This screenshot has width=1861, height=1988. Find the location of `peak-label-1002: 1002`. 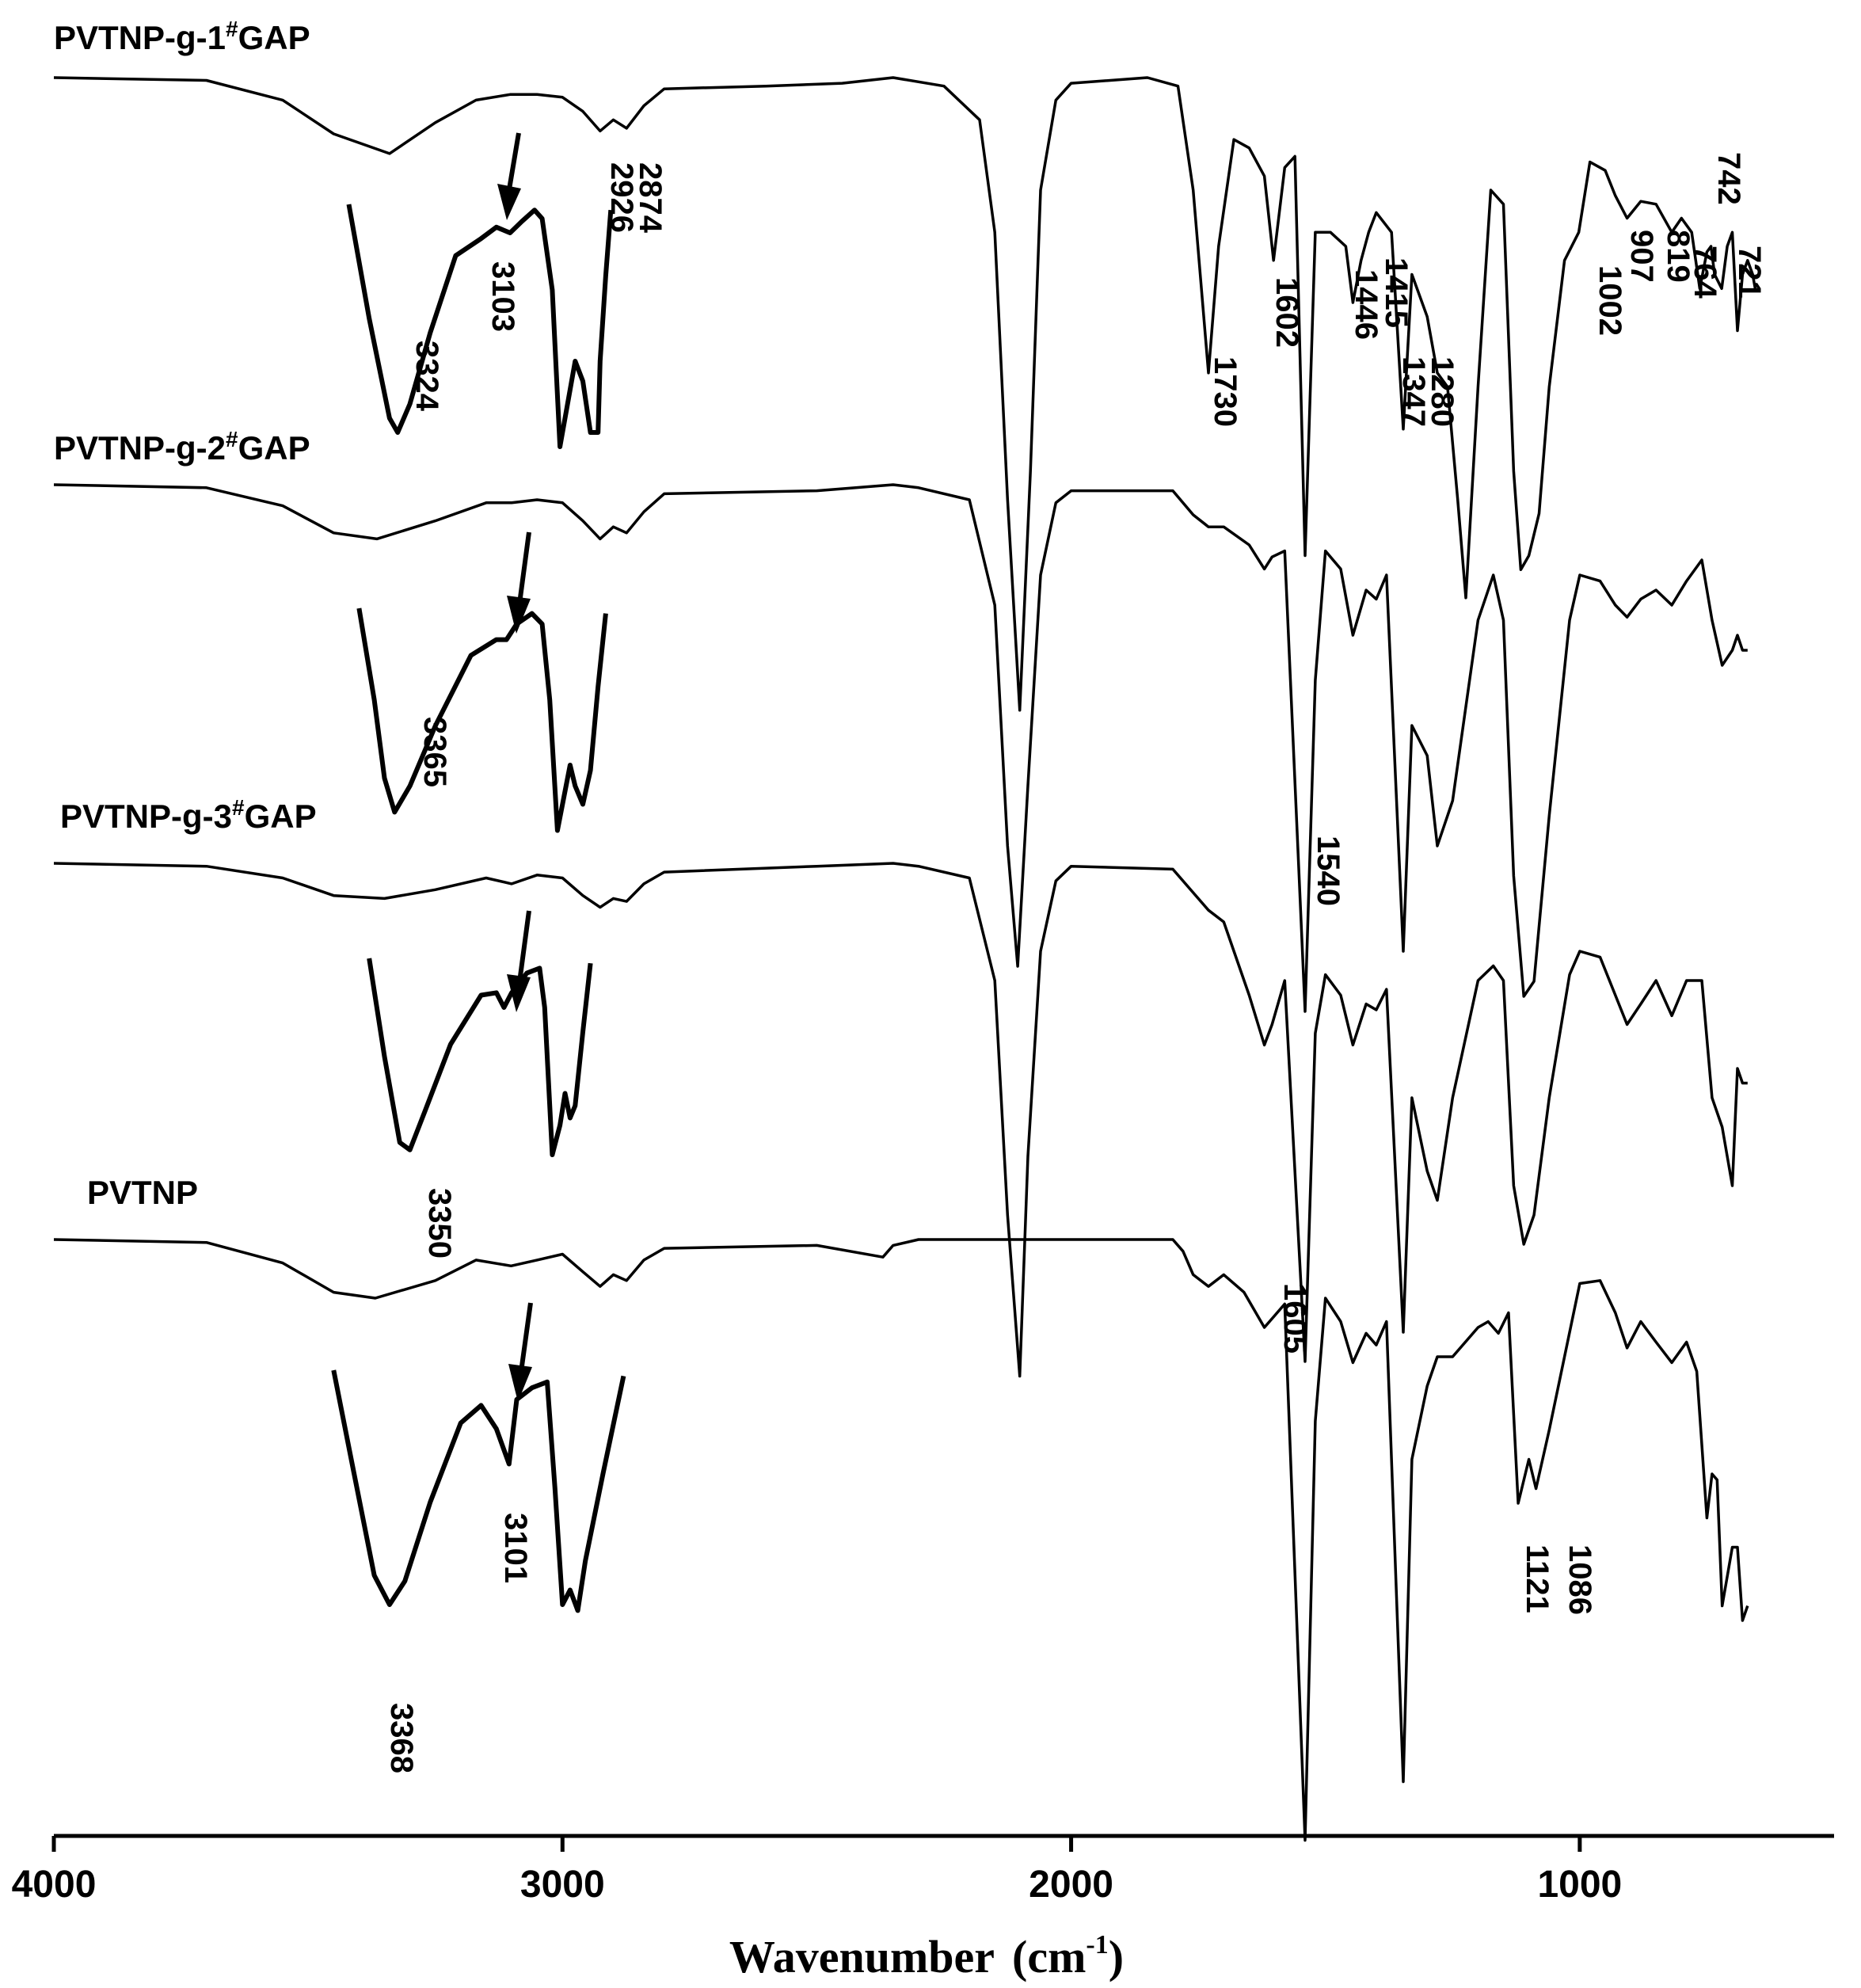

peak-label-1002: 1002 is located at coordinates (1610, 300).